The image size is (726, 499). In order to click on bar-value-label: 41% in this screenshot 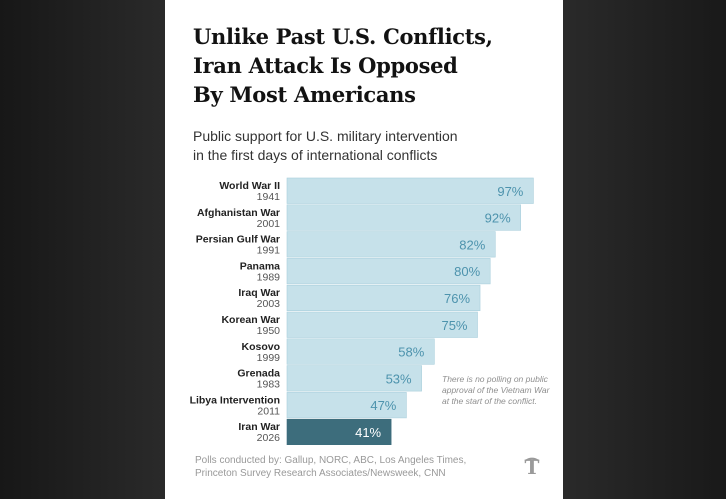, I will do `click(368, 432)`.